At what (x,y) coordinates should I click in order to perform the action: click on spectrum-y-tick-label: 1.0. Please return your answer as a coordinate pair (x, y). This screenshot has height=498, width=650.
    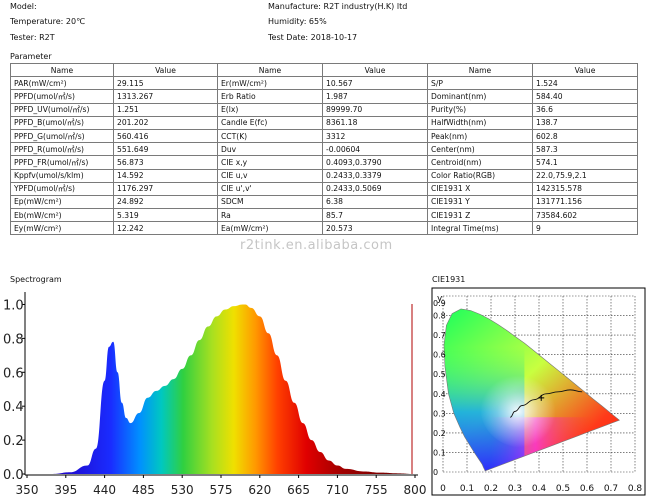
    Looking at the image, I should click on (13, 305).